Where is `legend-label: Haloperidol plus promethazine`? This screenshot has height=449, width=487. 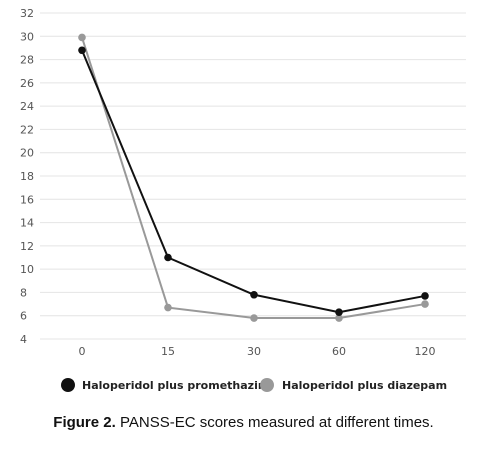
legend-label: Haloperidol plus promethazine is located at coordinates (177, 385).